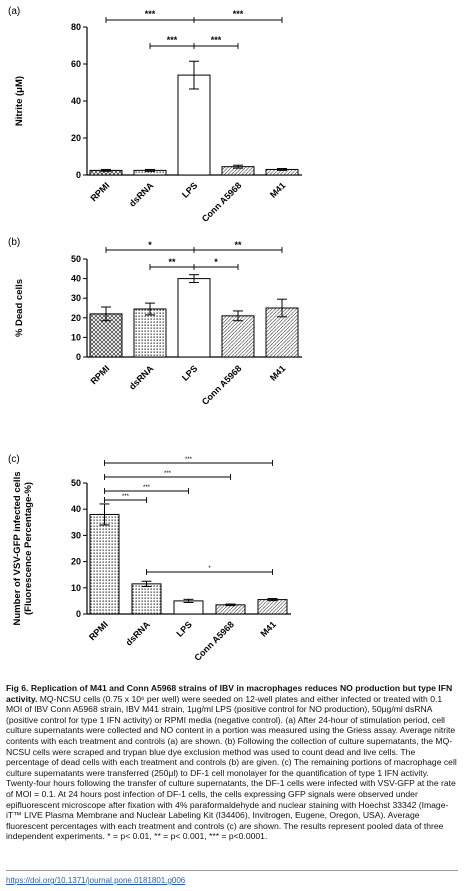 Image resolution: width=466 pixels, height=891 pixels. What do you see at coordinates (76, 64) in the screenshot?
I see `y-tick-label: 60` at bounding box center [76, 64].